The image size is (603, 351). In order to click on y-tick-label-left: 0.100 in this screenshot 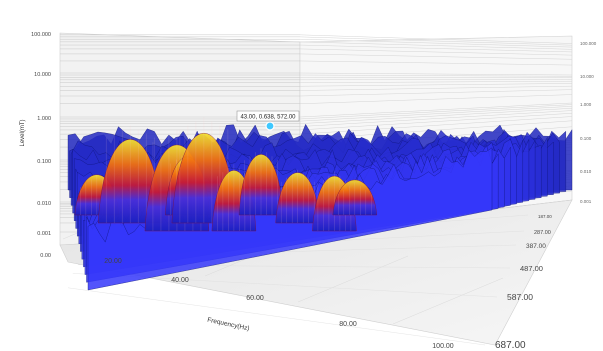, I will do `click(44, 162)`.